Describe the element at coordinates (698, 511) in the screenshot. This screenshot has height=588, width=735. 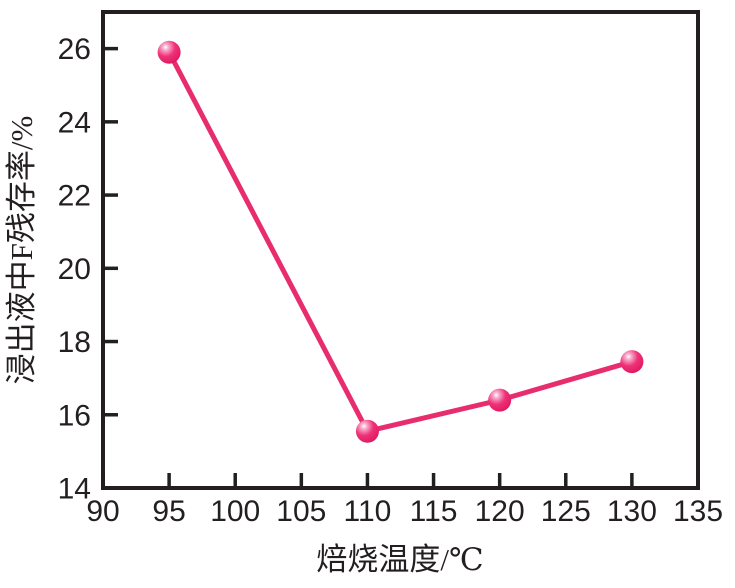
I see `x-tick-label: 135` at that location.